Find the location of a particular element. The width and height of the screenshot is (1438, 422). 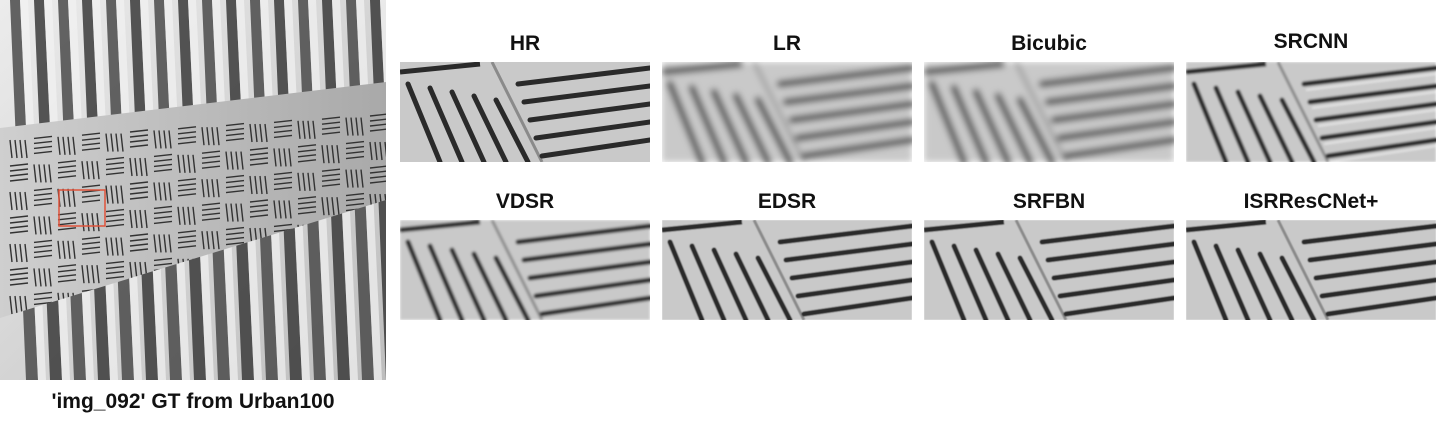

main-caption: 'img_092' GT from Urban100 is located at coordinates (193, 401).